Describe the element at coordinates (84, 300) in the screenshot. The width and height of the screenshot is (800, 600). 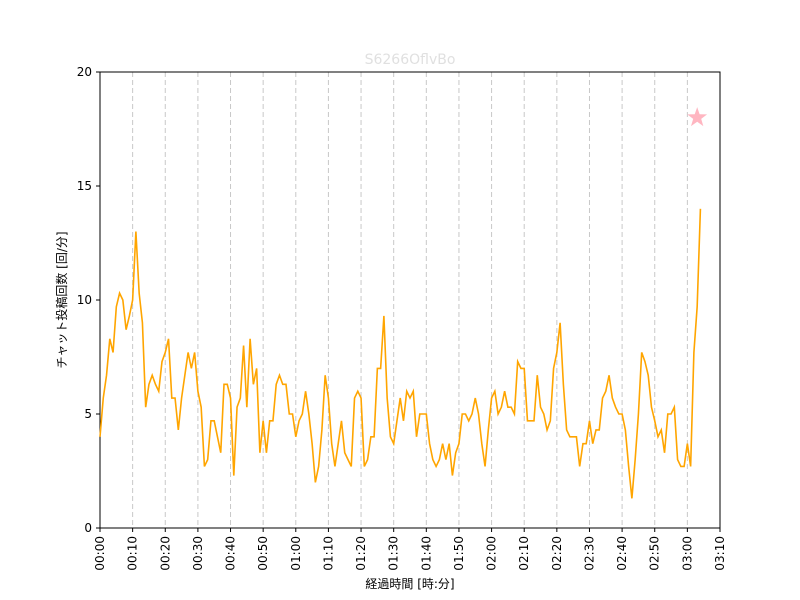
I see `y-tick-label: 10` at that location.